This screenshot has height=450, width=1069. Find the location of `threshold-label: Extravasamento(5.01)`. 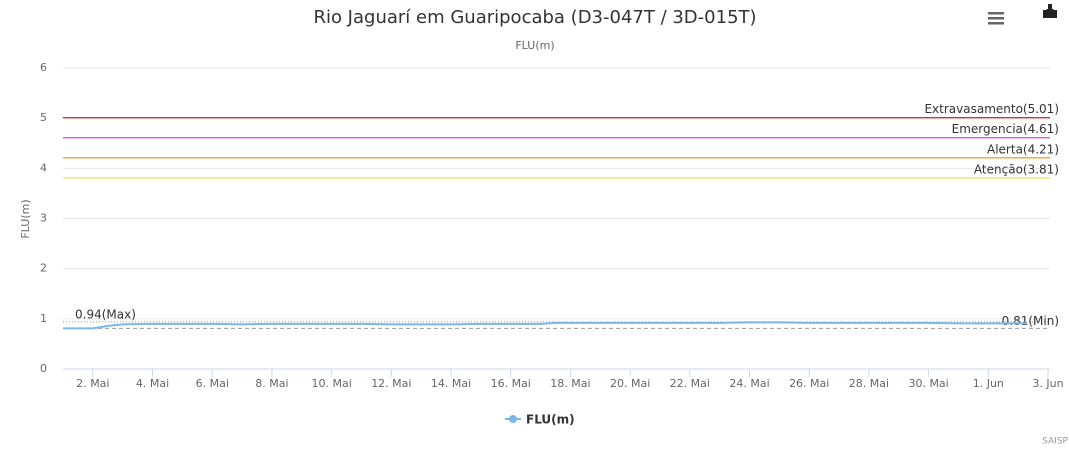

threshold-label: Extravasamento(5.01) is located at coordinates (991, 109).